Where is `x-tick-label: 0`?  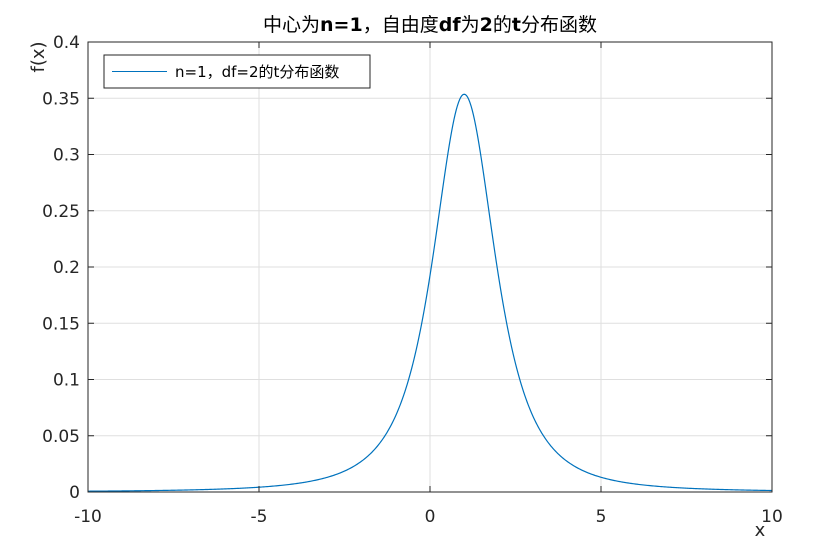
x-tick-label: 0 is located at coordinates (430, 517).